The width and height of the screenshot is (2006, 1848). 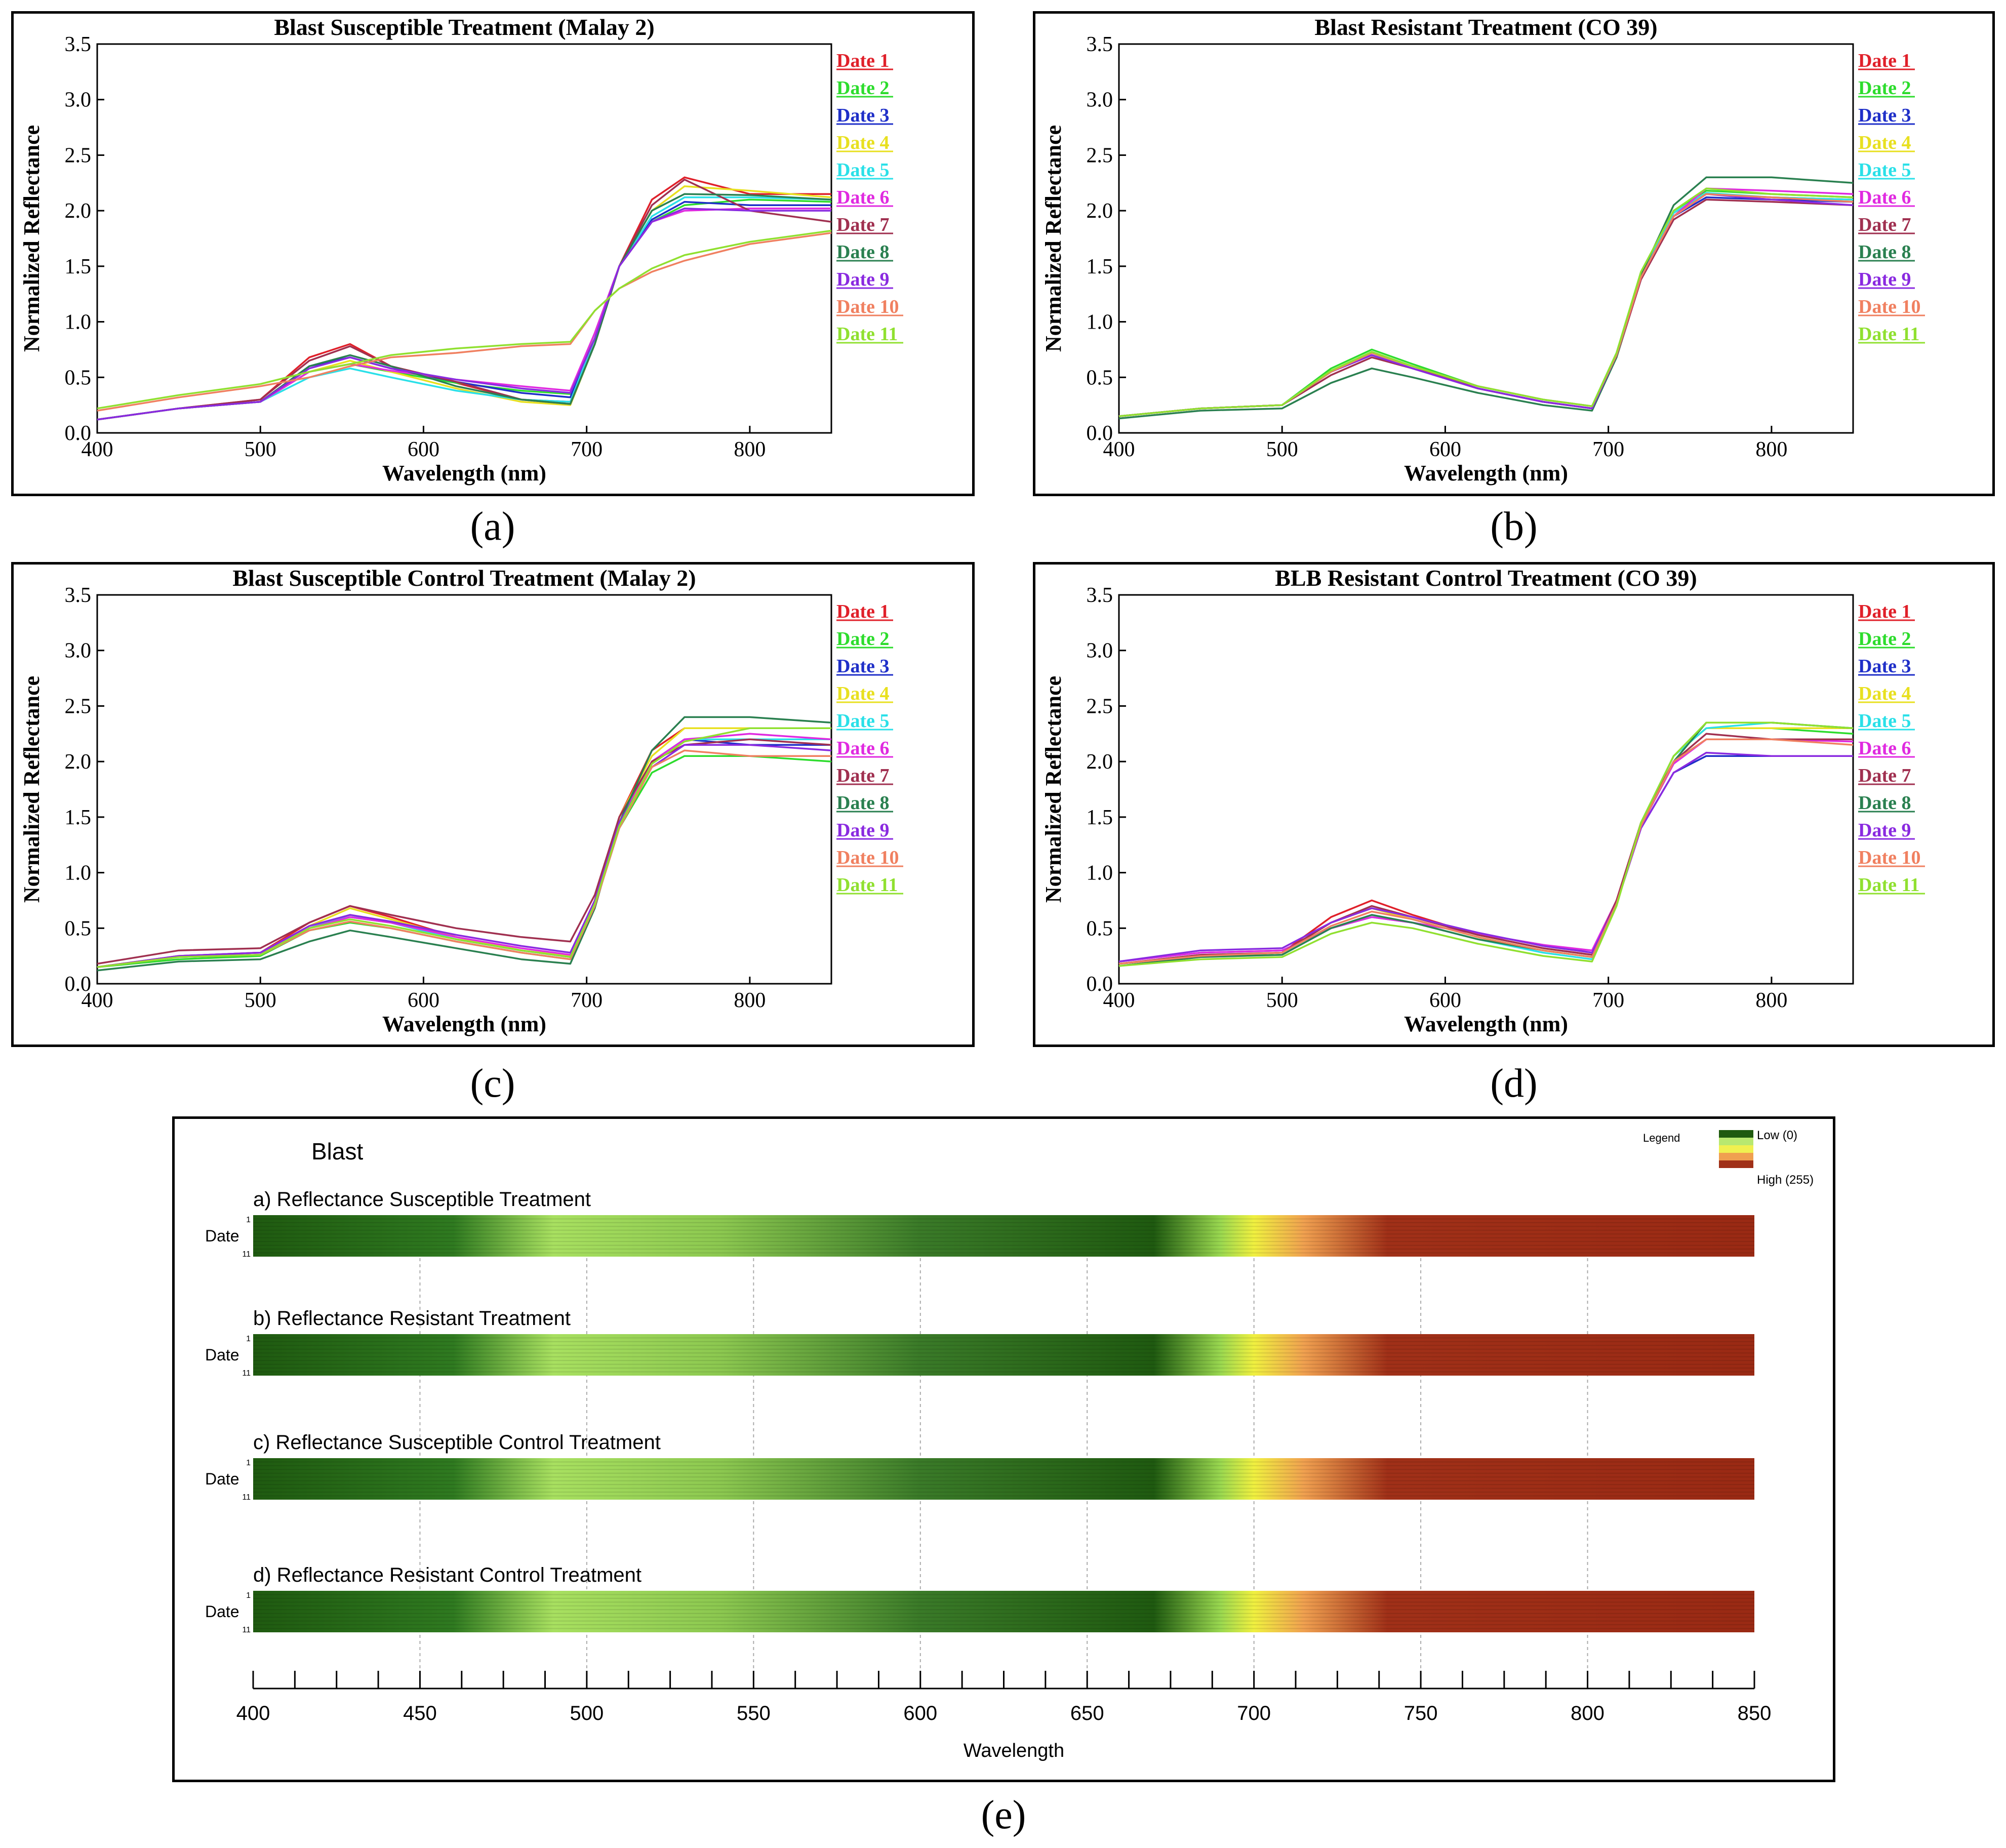 What do you see at coordinates (1421, 1713) in the screenshot?
I see `x-tick-label: 750` at bounding box center [1421, 1713].